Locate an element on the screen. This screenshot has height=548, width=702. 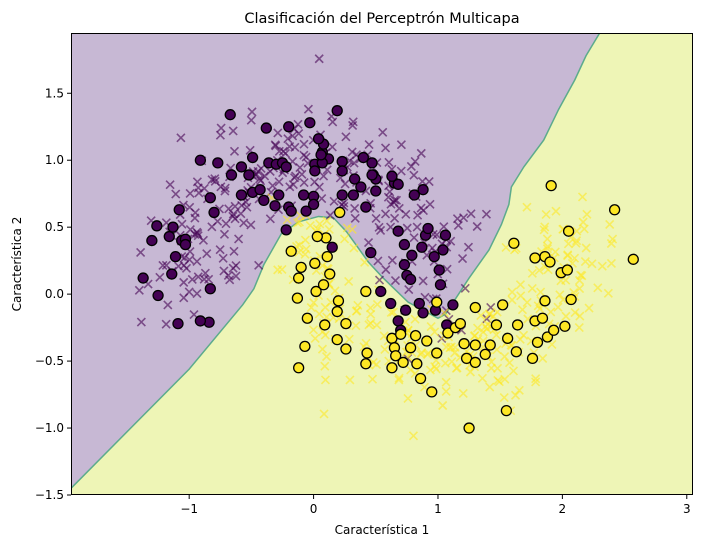
y-tick-label: 0.5 is located at coordinates (54, 227).